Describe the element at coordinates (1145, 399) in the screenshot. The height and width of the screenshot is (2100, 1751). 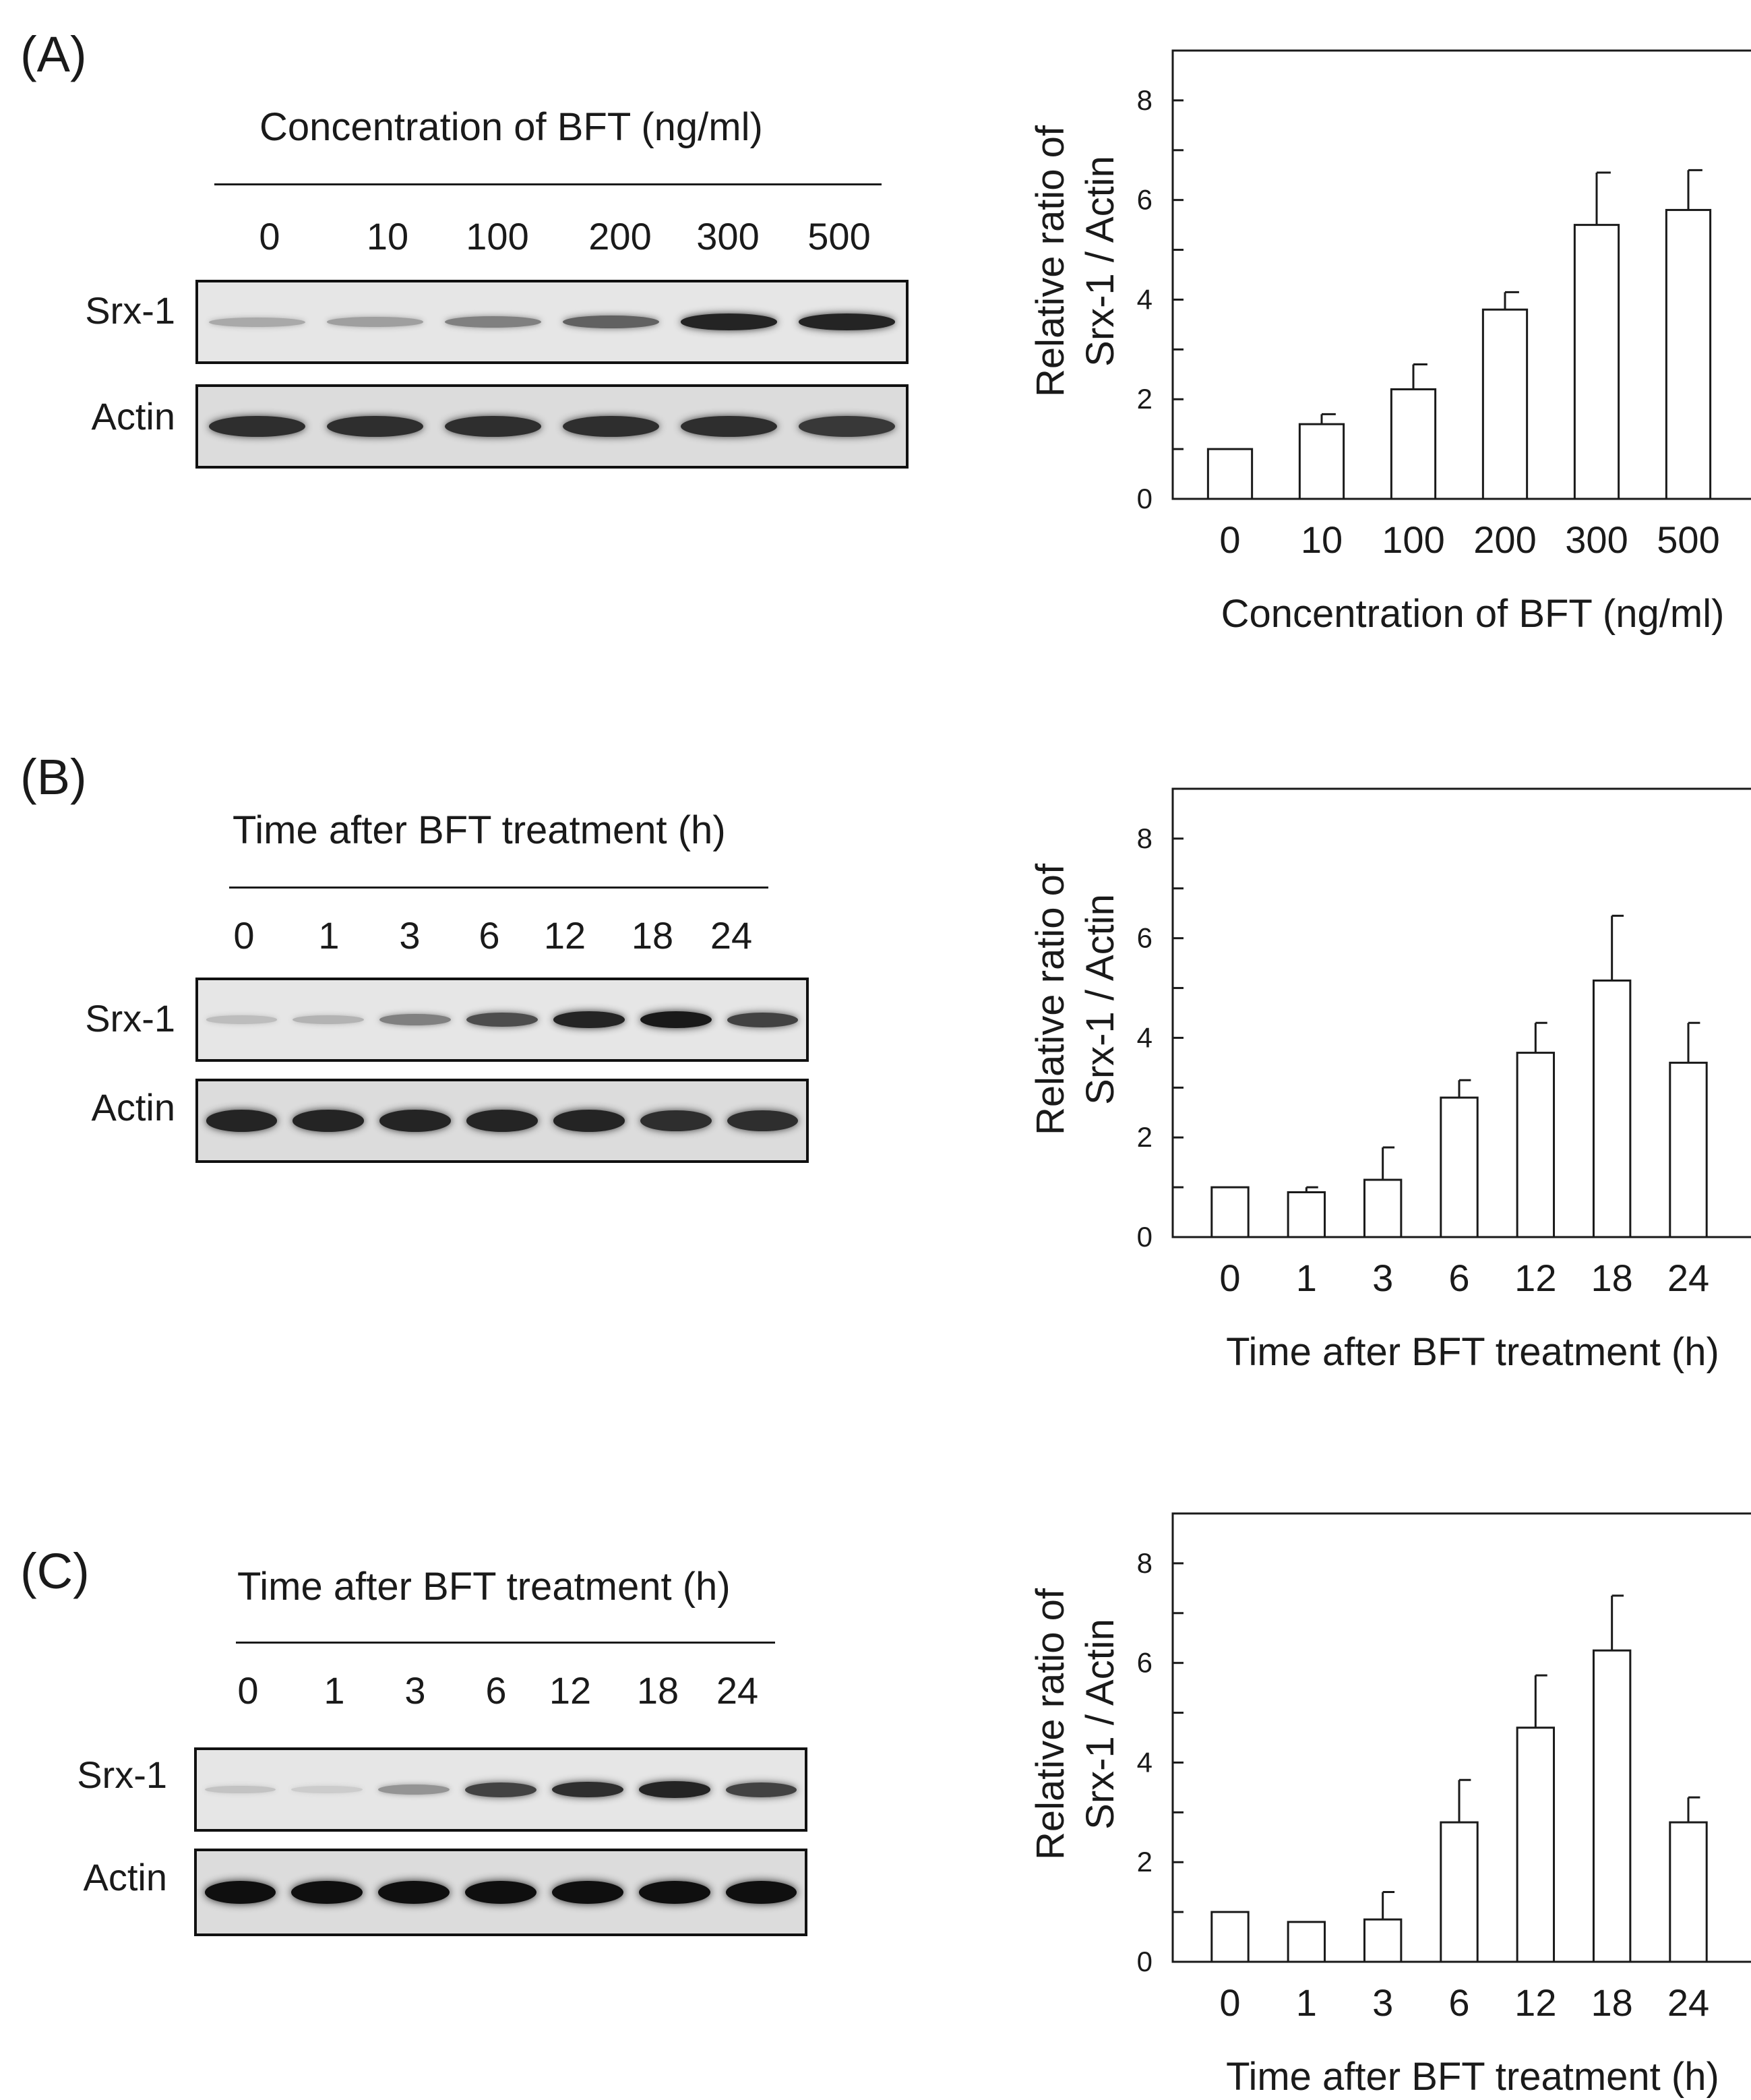
I see `y-tick-label: 2` at that location.